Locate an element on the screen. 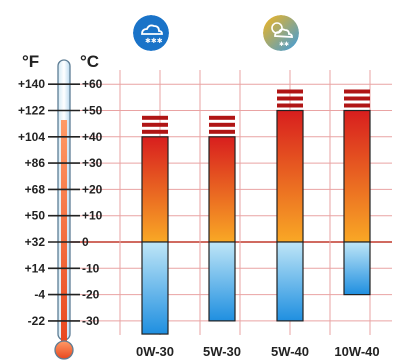  thermometer-mercury is located at coordinates (64, 232).